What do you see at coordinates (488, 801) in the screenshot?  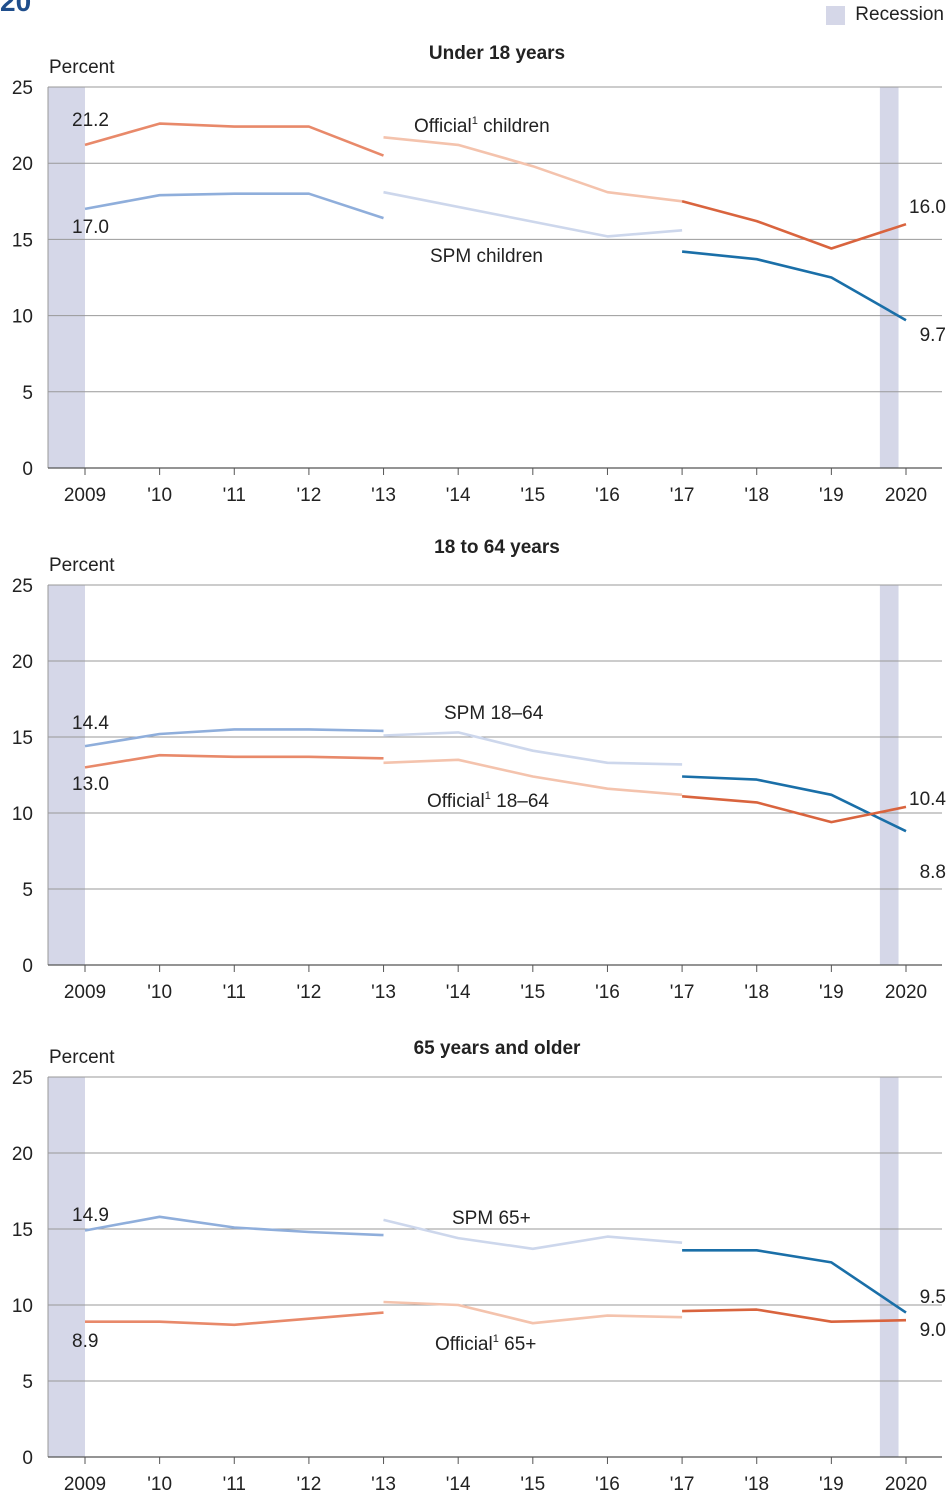 I see `series-label: Official1 18–64` at bounding box center [488, 801].